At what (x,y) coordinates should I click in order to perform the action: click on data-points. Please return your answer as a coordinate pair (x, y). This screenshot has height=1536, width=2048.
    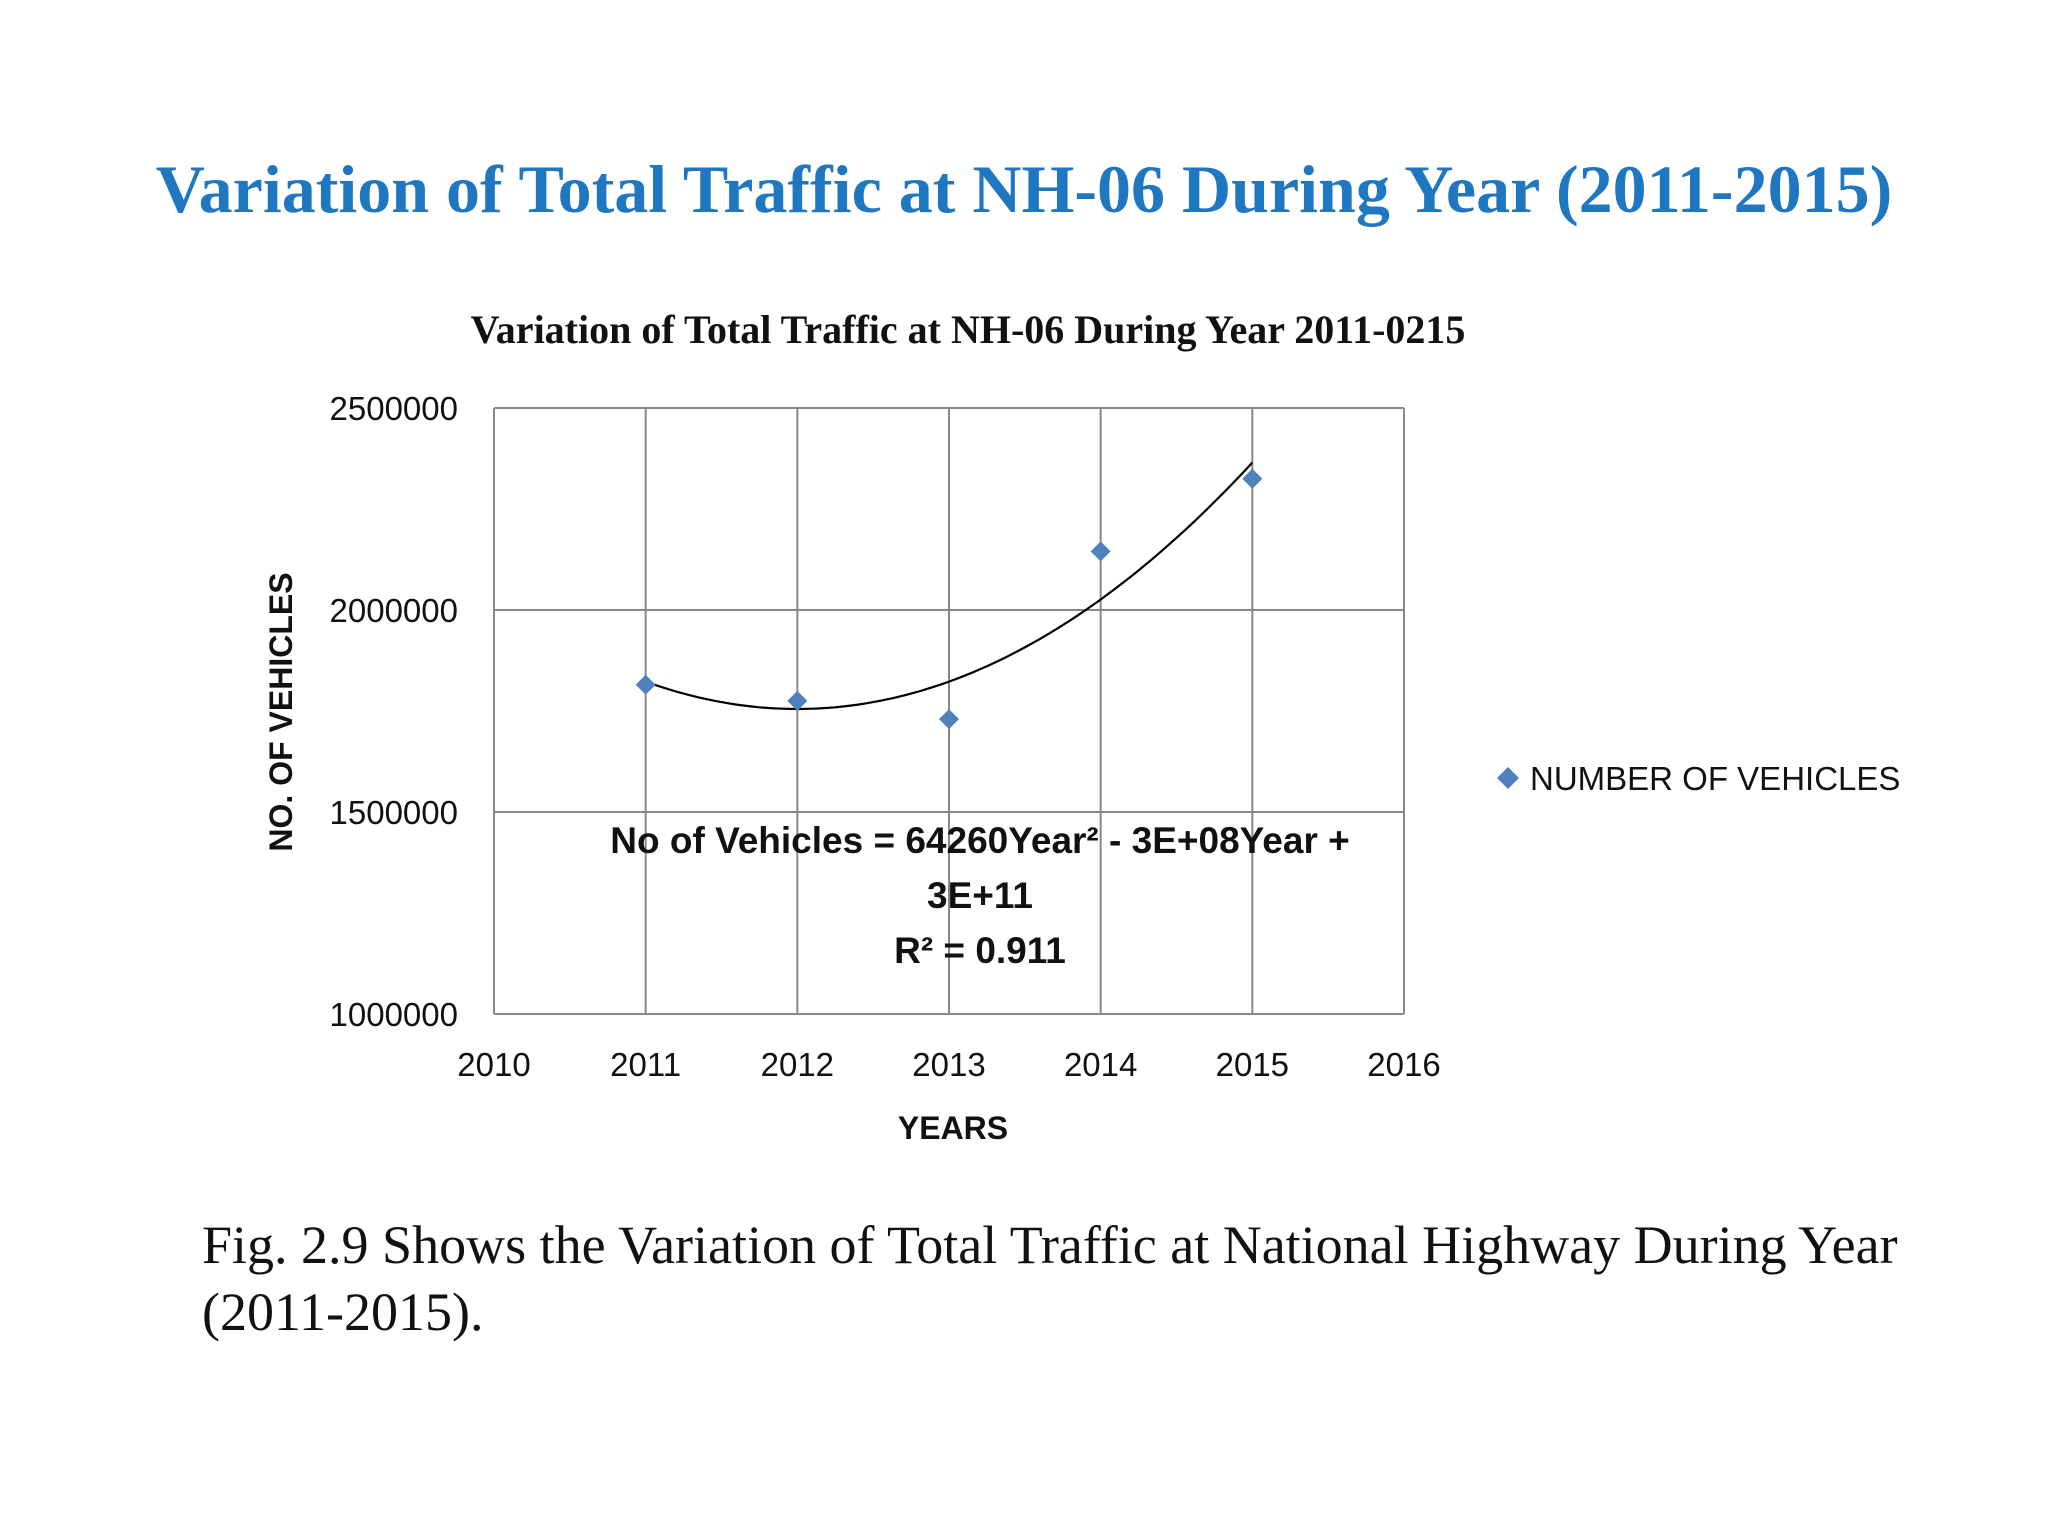
    Looking at the image, I should click on (949, 599).